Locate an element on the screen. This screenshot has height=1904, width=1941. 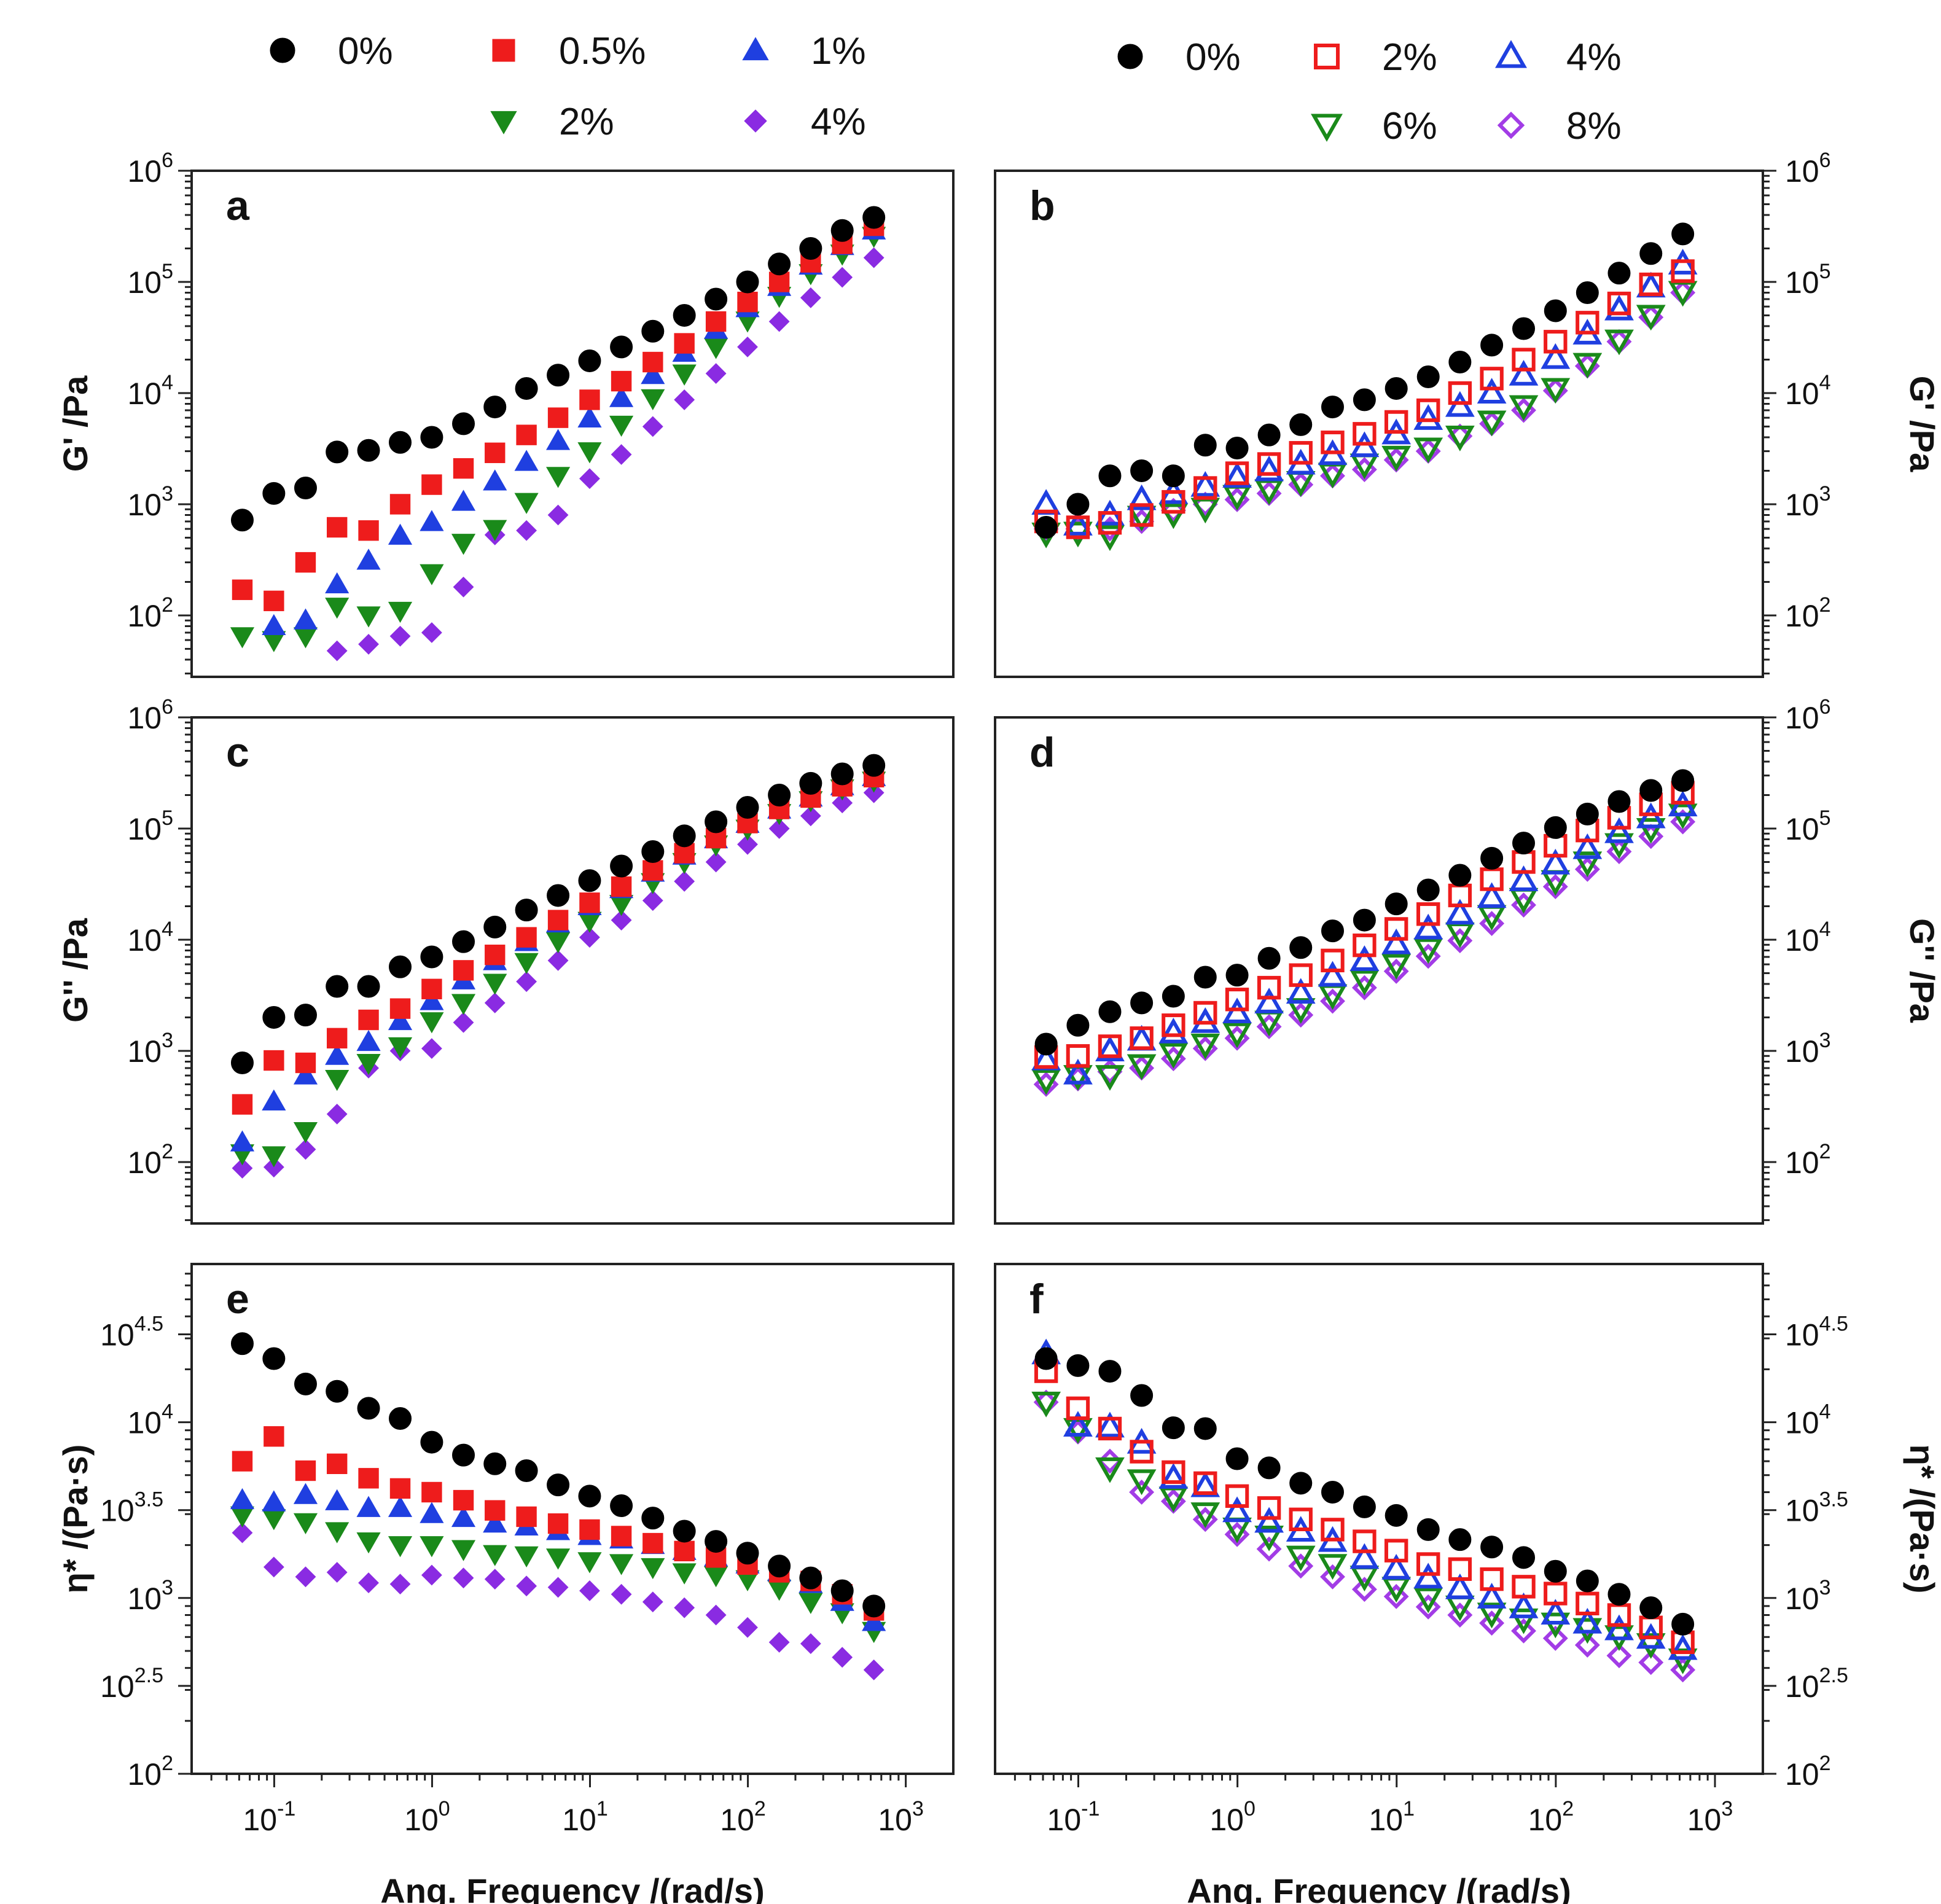
legend-item-6pct: 6% is located at coordinates (1374, 126).